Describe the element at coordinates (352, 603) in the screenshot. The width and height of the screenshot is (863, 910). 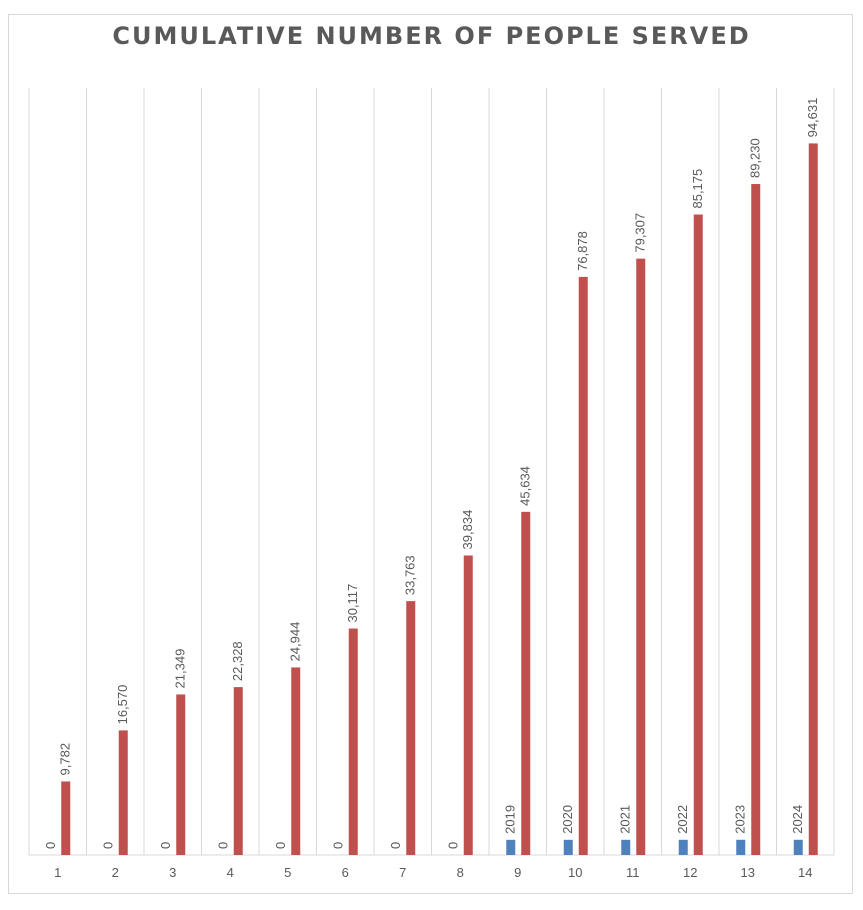
I see `data-label: 30,117` at that location.